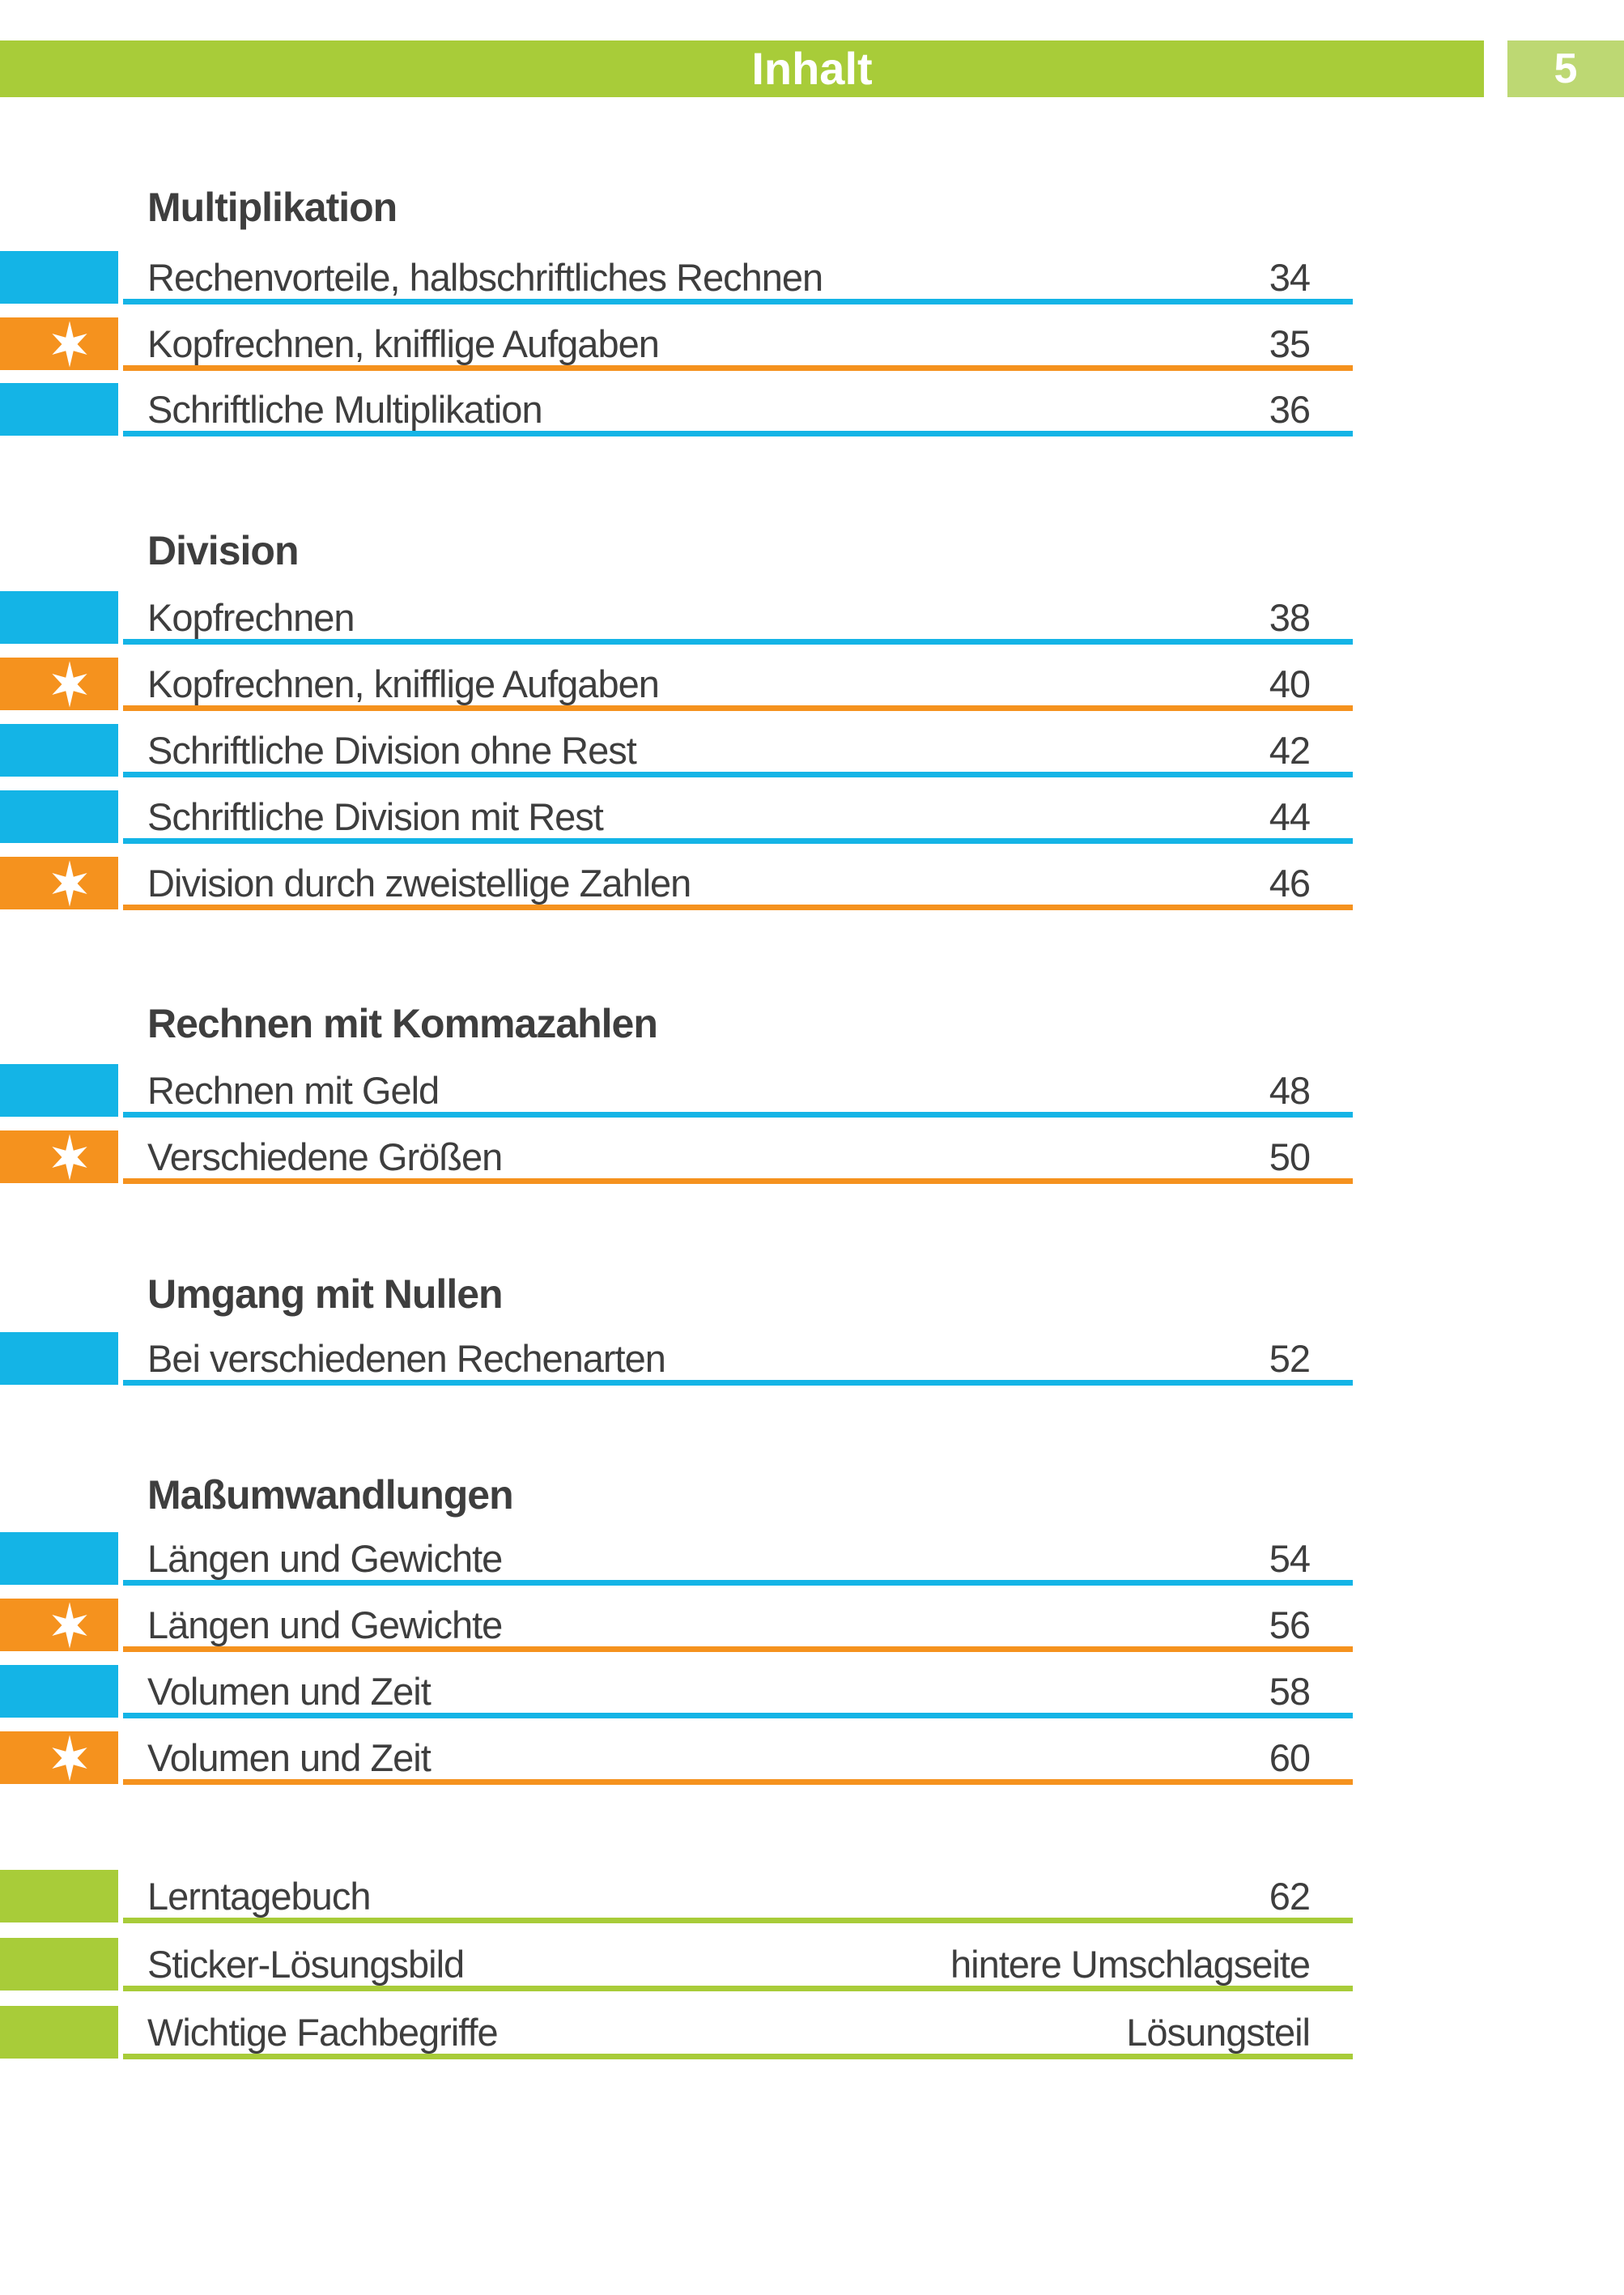 The width and height of the screenshot is (1624, 2295). Describe the element at coordinates (1290, 617) in the screenshot. I see `row-page-number: 38` at that location.